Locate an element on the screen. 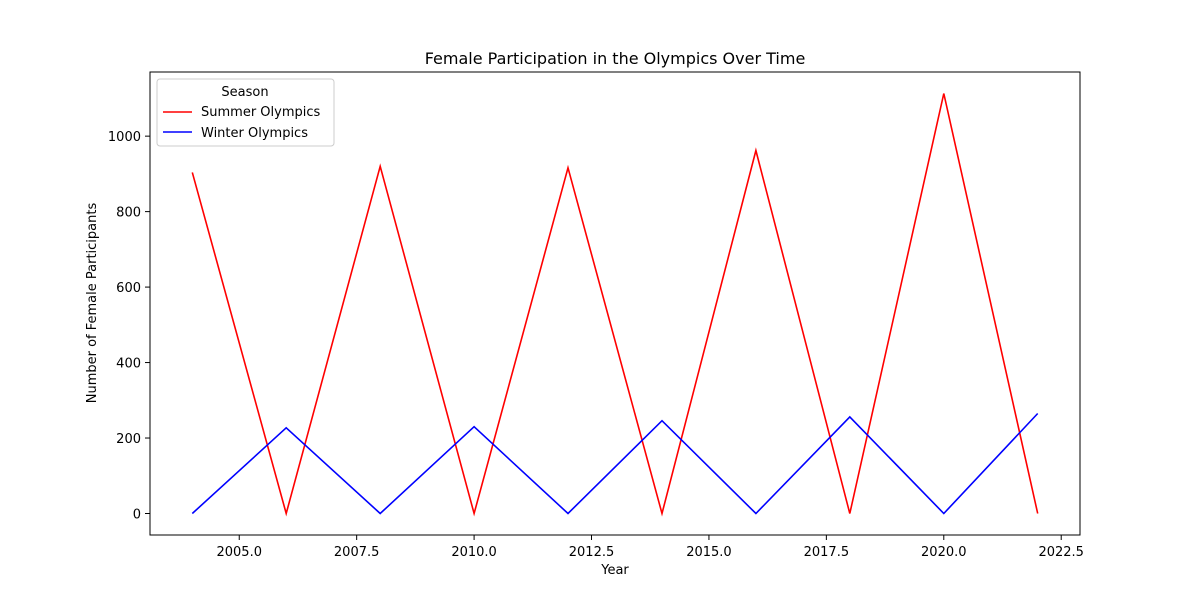  x-tick-label: 2005.0 is located at coordinates (239, 552).